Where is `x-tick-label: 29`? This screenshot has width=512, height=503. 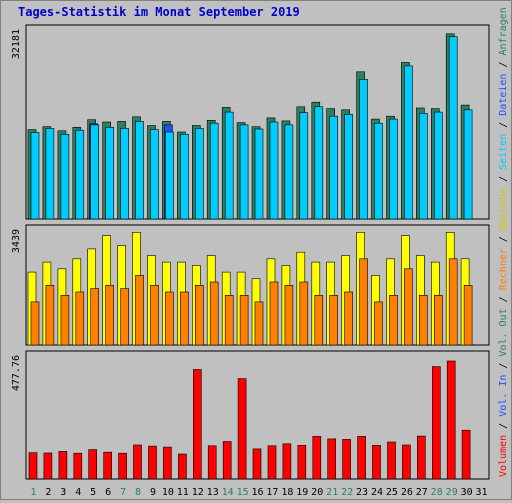
x-tick-label: 29 is located at coordinates (452, 492).